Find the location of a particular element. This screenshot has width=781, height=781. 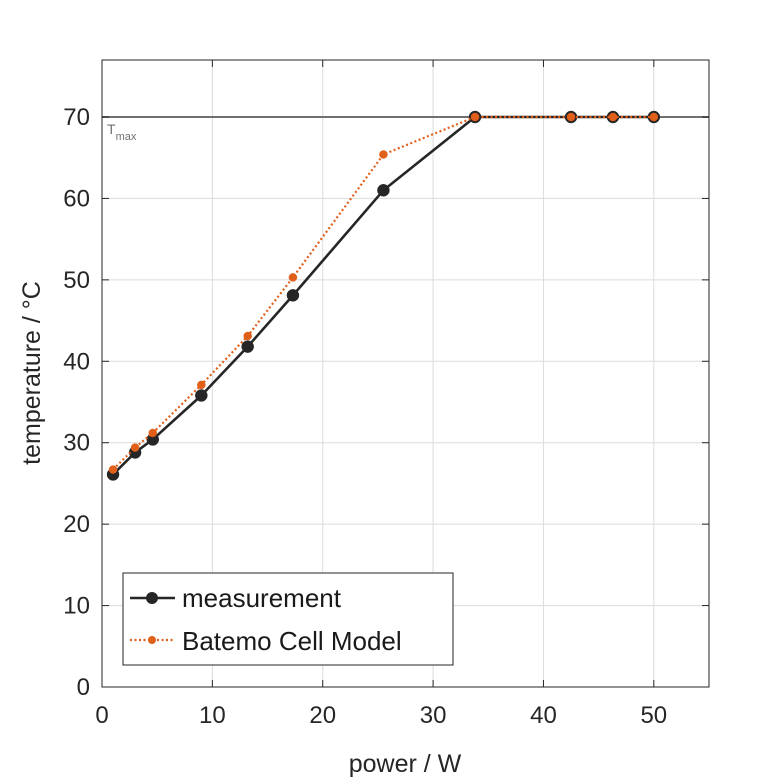

x-tick-label: 30 is located at coordinates (433, 715).